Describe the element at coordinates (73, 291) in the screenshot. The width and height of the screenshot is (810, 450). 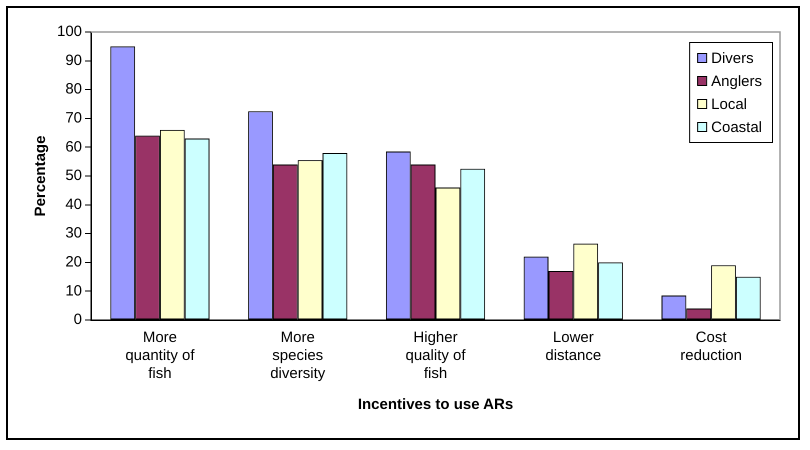
I see `y-tick-label: 10` at that location.